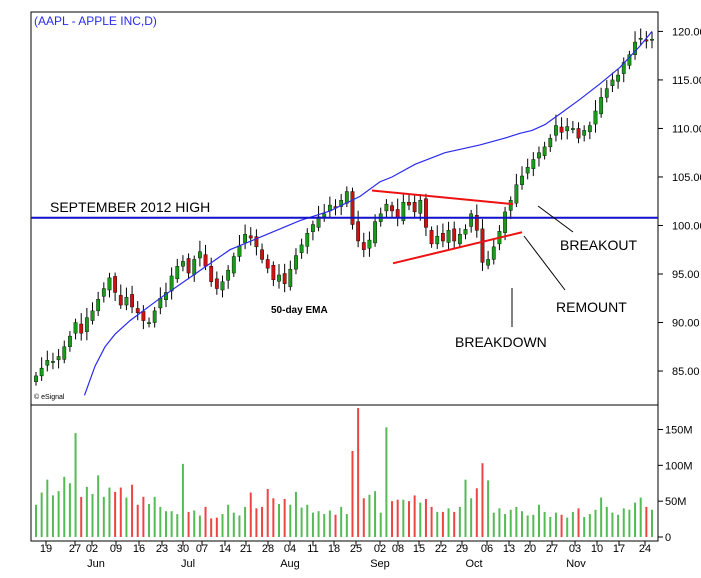 This screenshot has height=578, width=701. Describe the element at coordinates (686, 81) in the screenshot. I see `price-tick-label: 115.00` at that location.